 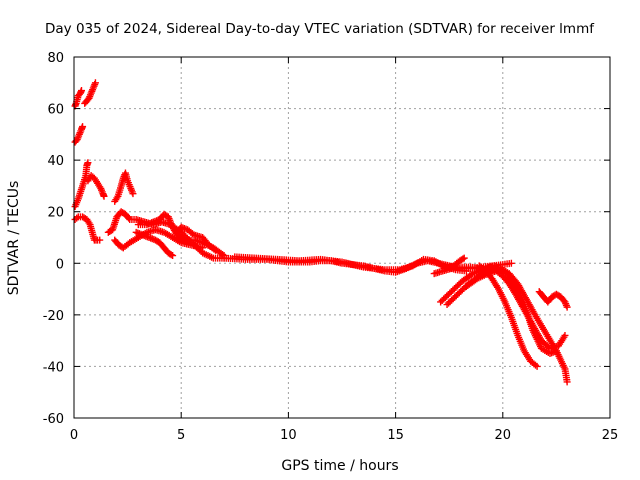 I want to click on series-arc-f, so click(x=87, y=228).